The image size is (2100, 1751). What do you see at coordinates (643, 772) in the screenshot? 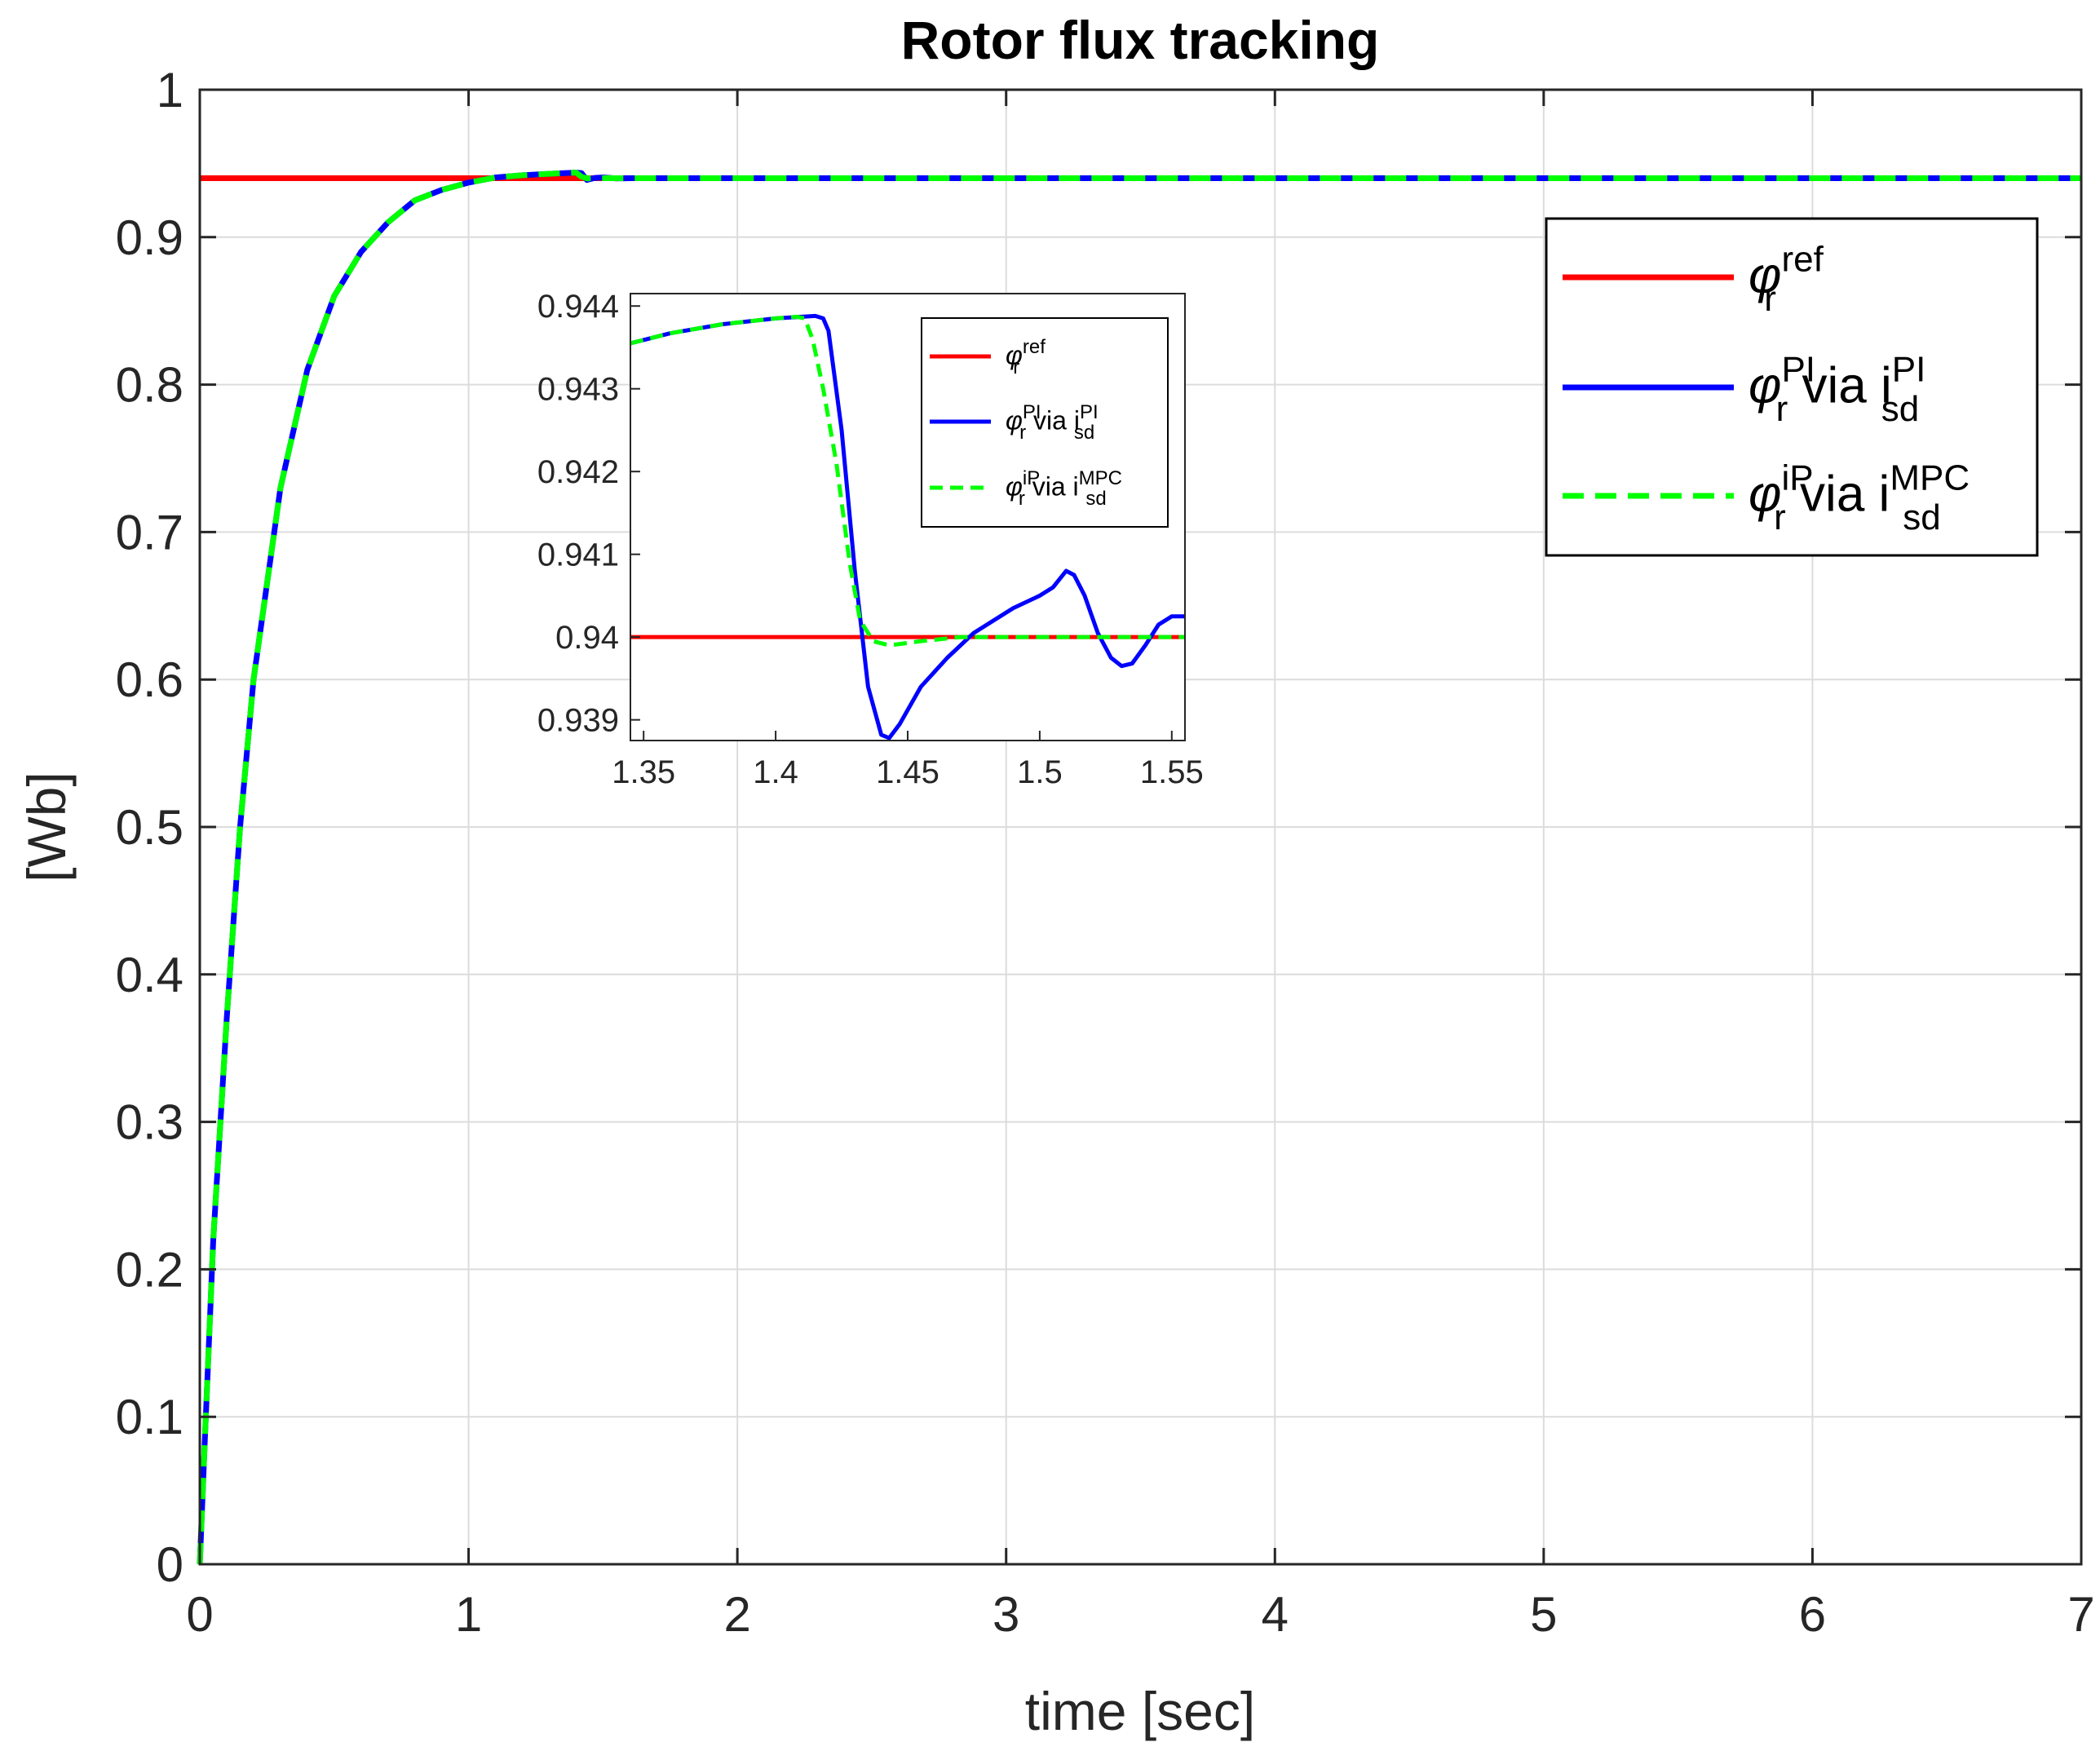
I see `inset-x-tick-label: 1.35` at bounding box center [643, 772].